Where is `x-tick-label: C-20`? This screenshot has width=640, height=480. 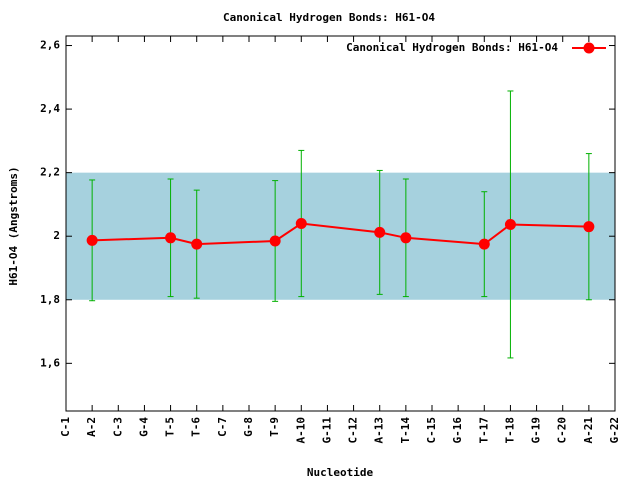 x-tick-label: C-20 is located at coordinates (562, 430).